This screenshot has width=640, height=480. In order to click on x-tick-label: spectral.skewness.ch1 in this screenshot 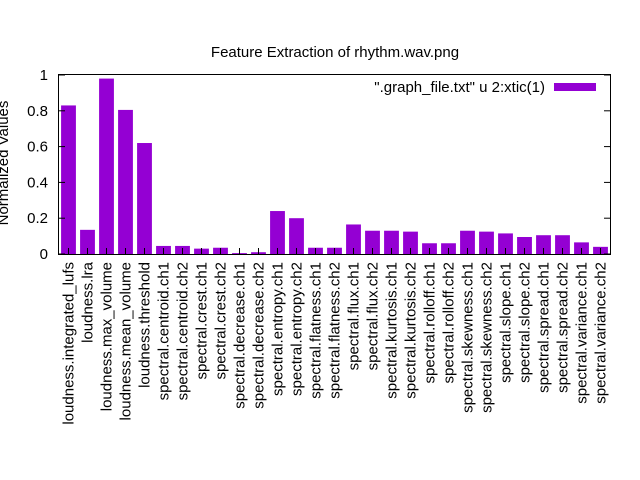, I will do `click(468, 337)`.